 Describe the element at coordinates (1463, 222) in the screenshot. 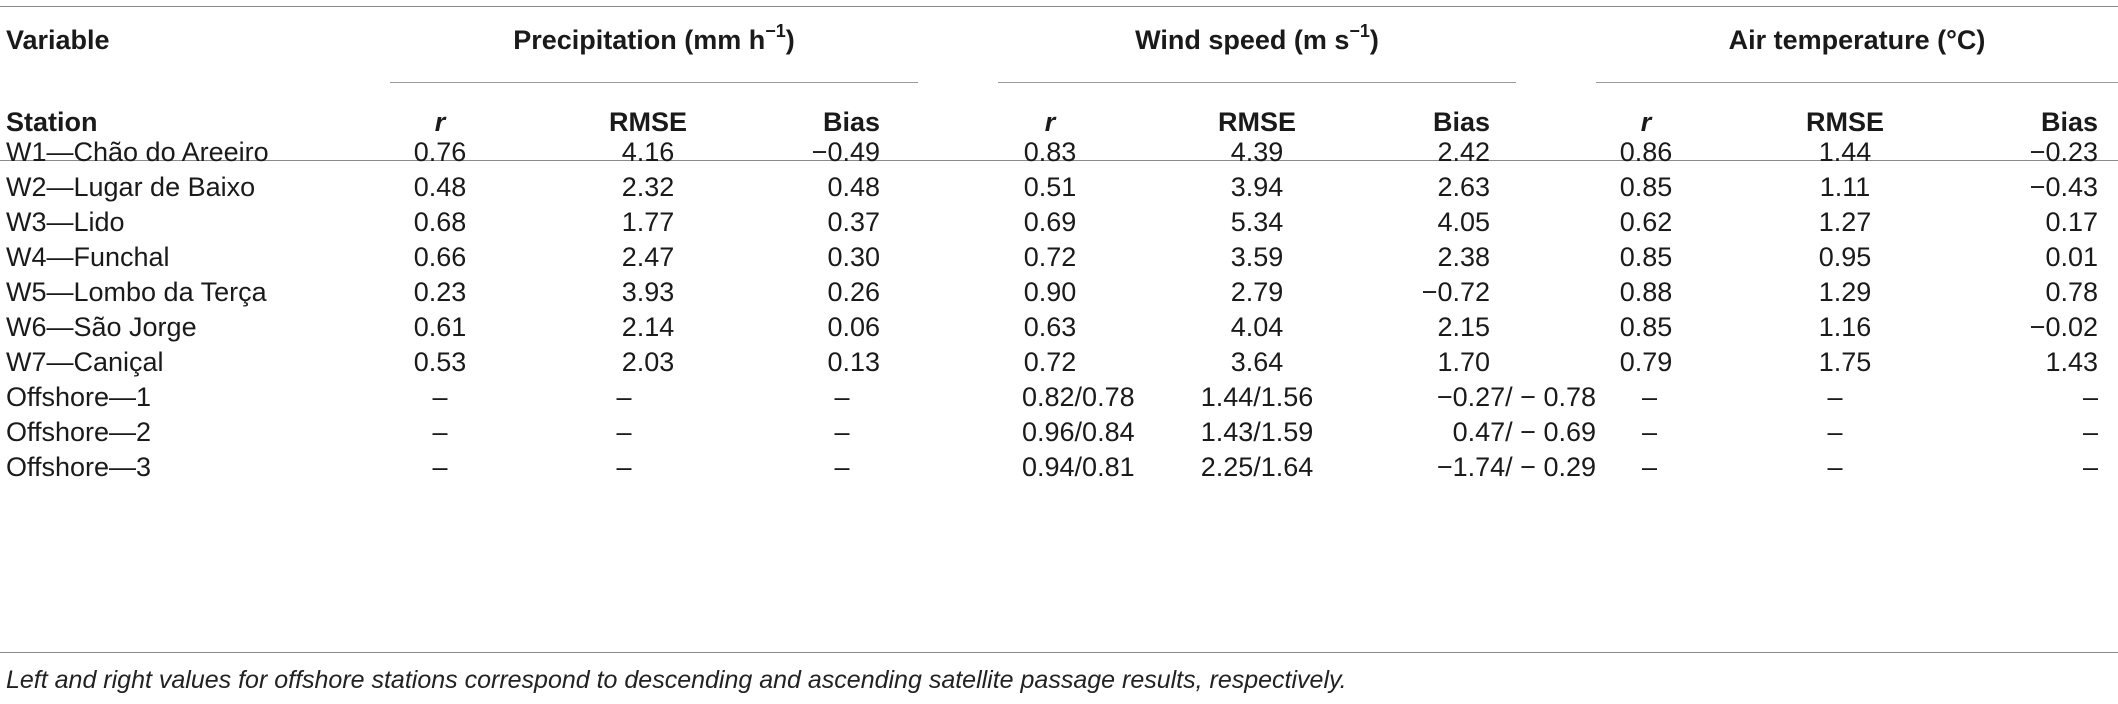

I see `table-cell: 4.05` at that location.